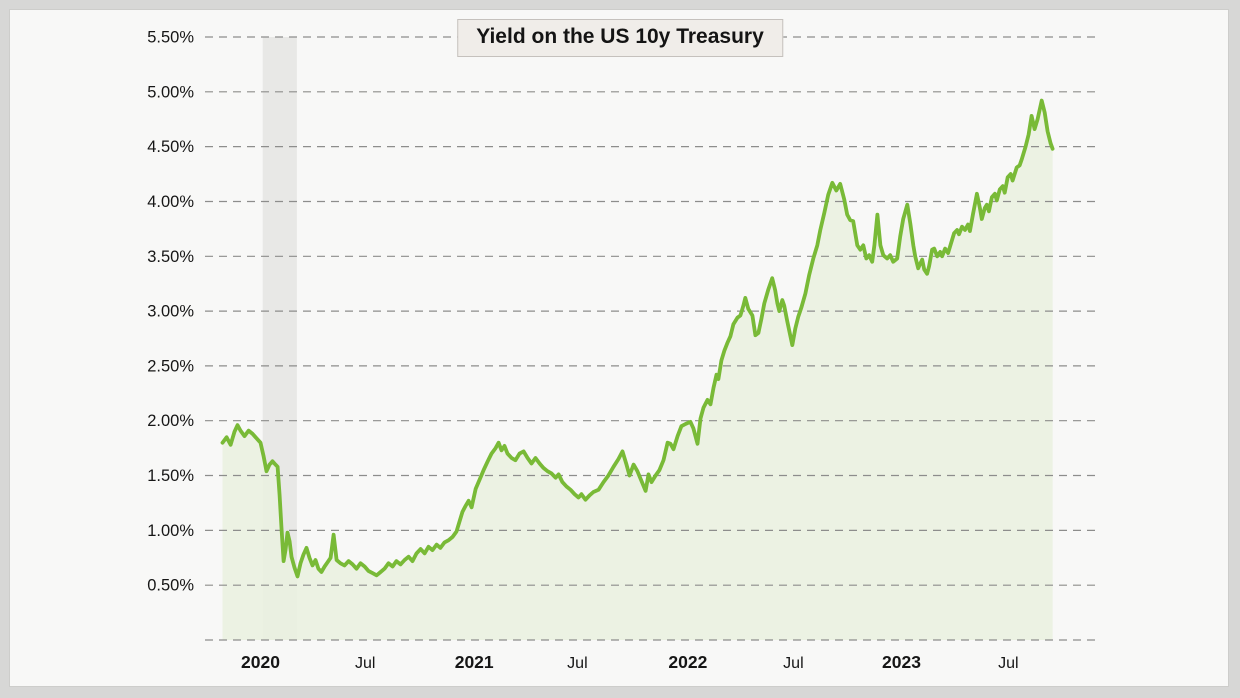  What do you see at coordinates (170, 586) in the screenshot?
I see `y-tick-label: 0.50%` at bounding box center [170, 586].